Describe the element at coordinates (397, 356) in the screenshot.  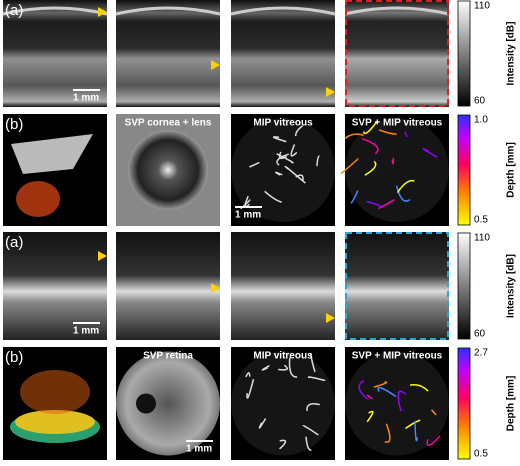
I see `caption: SVP + MIP vitreous` at that location.